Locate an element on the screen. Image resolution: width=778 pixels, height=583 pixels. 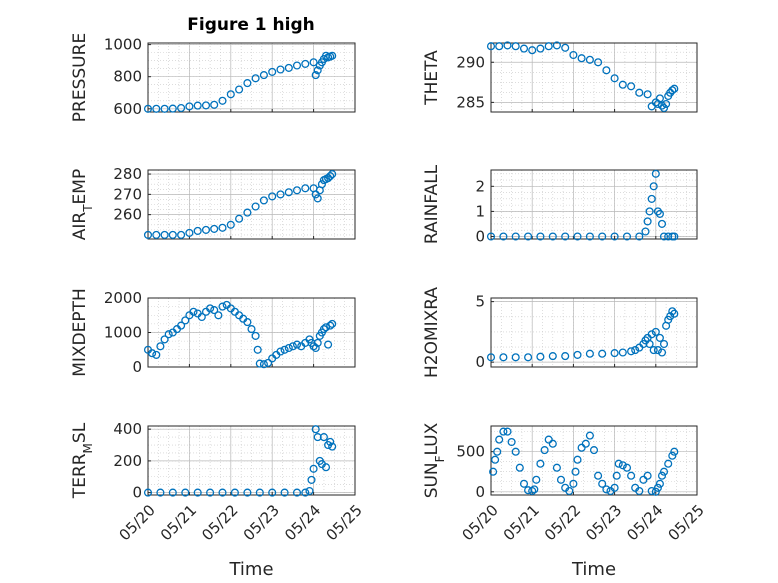
subplot-2: 285 290 THETA is located at coordinates (560, 77).